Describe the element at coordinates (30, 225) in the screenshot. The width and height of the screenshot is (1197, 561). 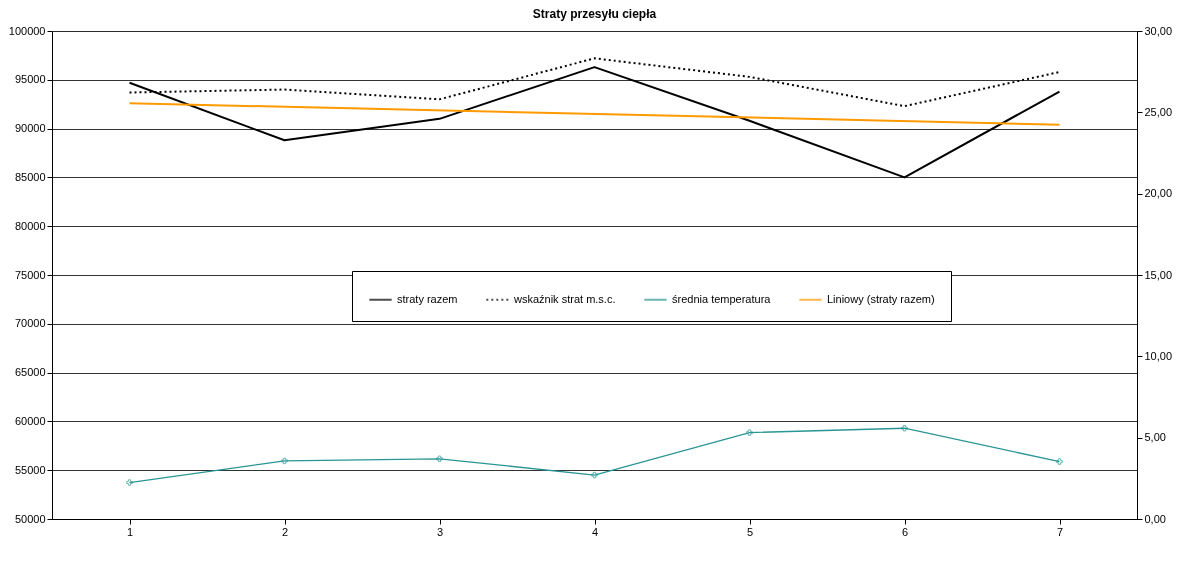
I see `y-tick-label: 80000` at that location.